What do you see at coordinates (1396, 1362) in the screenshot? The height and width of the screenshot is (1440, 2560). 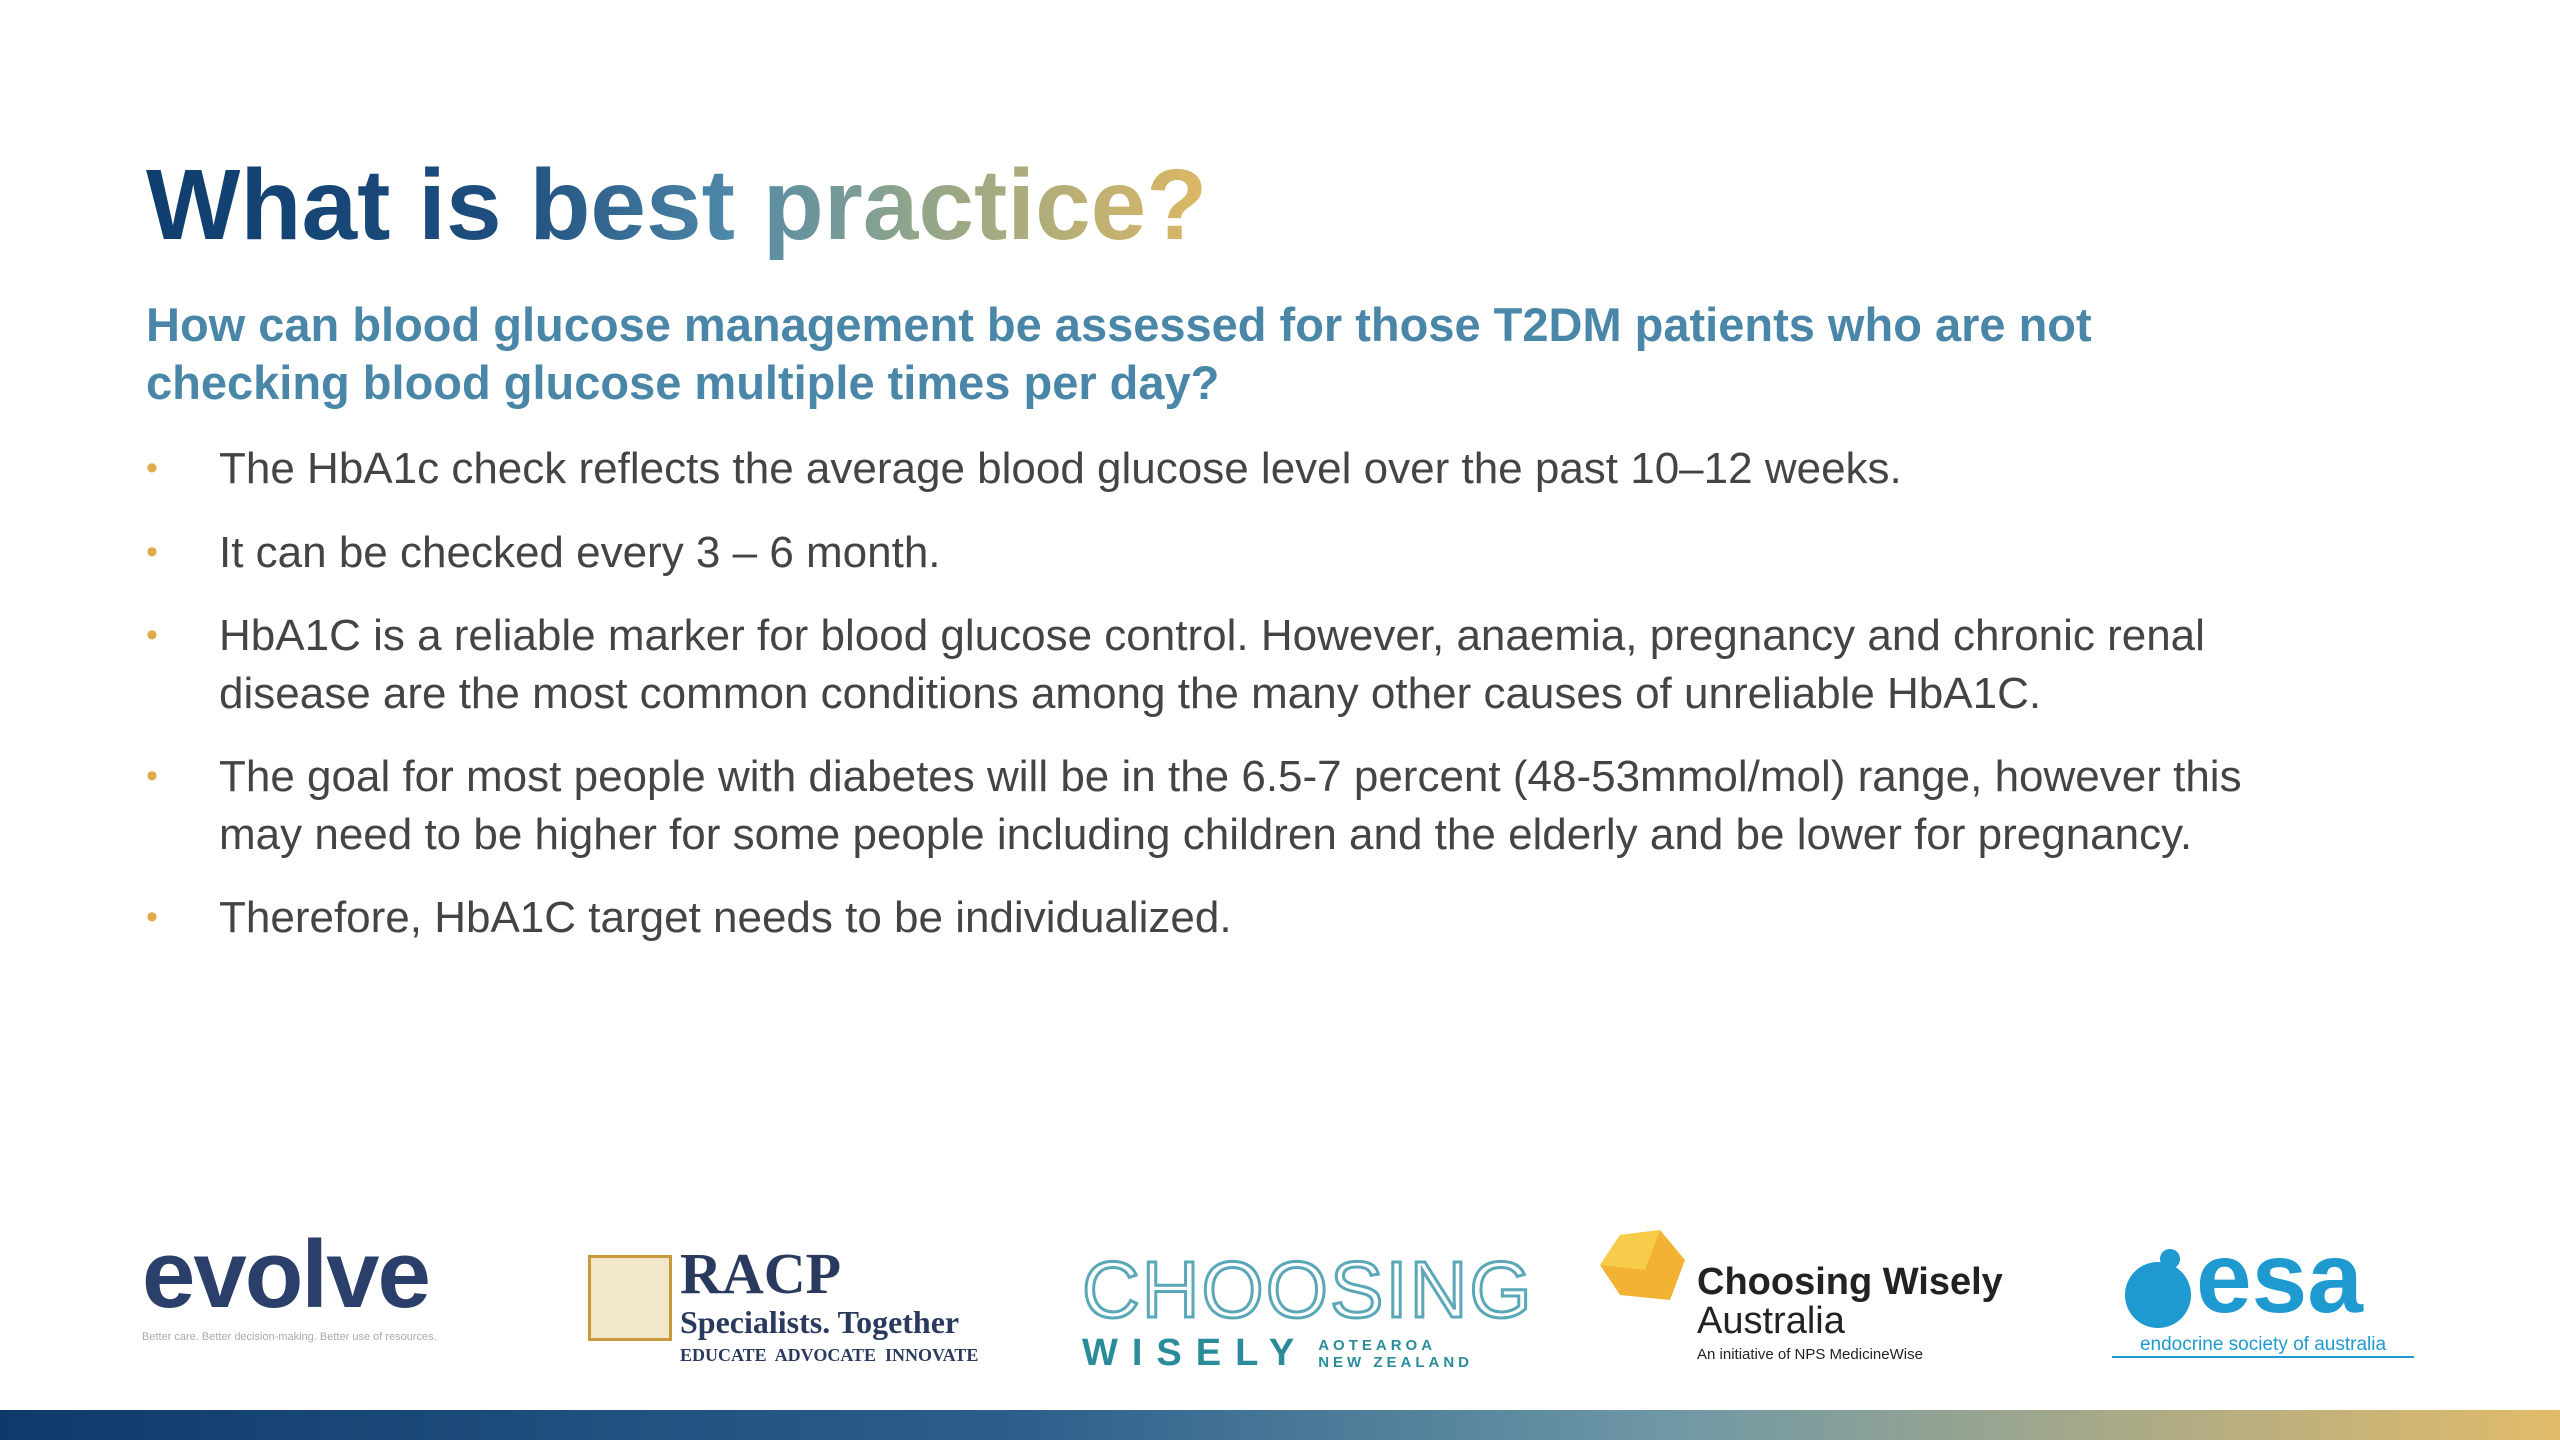 I see `logo-text: NEW ZEALAND` at bounding box center [1396, 1362].